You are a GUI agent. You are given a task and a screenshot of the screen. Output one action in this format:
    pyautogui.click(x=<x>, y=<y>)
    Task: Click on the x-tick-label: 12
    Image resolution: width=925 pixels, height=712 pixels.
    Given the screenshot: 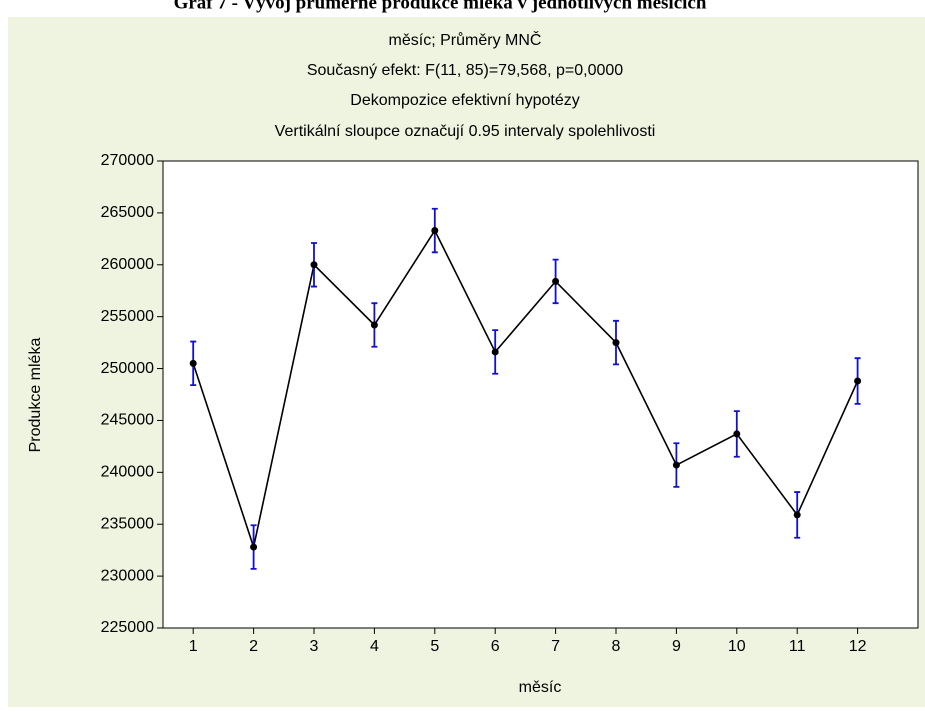 What is the action you would take?
    pyautogui.click(x=858, y=646)
    